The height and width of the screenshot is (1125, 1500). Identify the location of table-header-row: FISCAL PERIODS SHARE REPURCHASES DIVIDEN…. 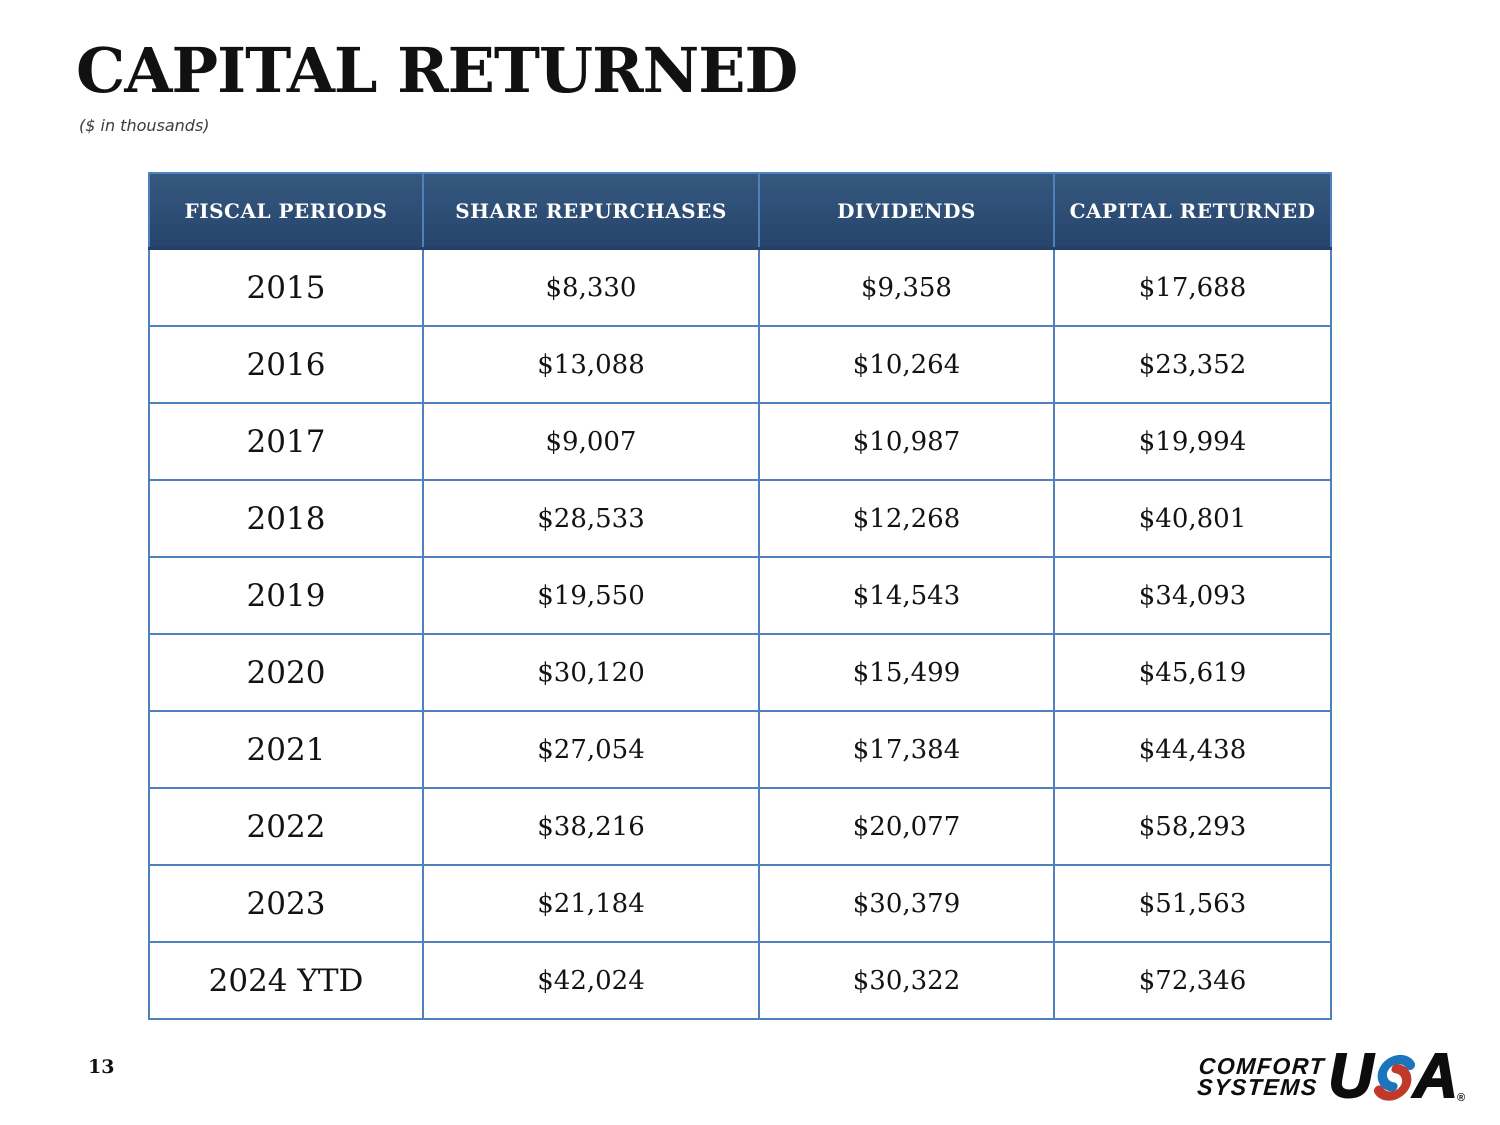
(740, 211).